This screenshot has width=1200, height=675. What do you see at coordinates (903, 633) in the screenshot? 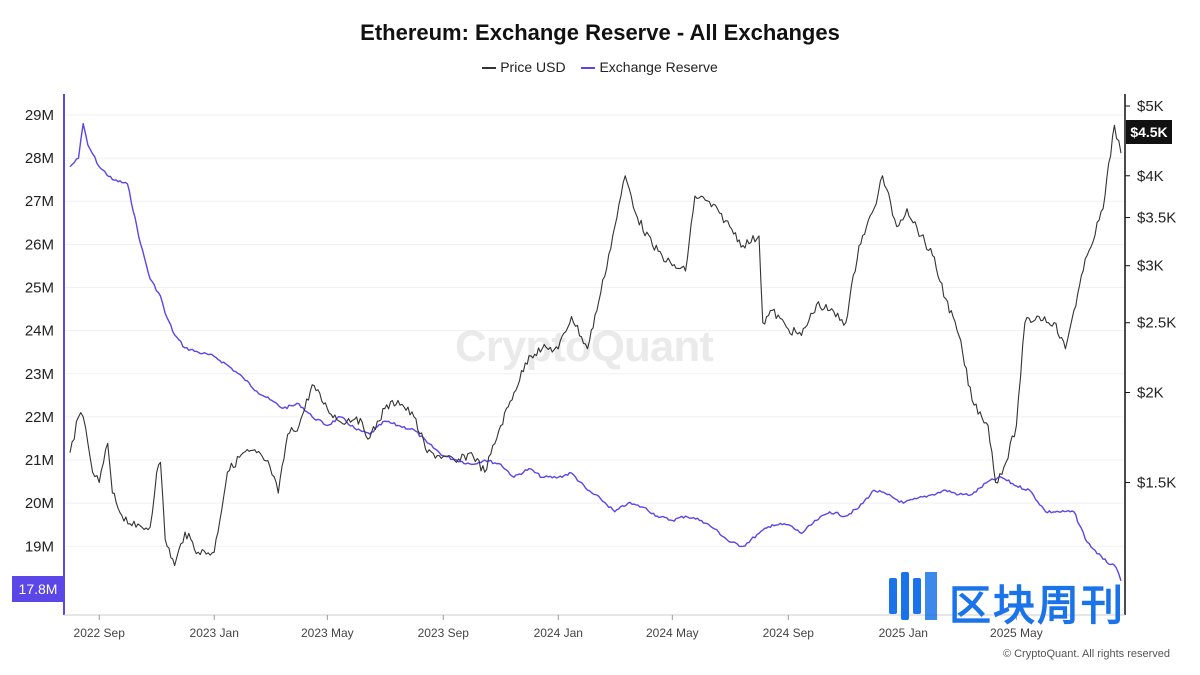
I see `x-tick-label: 2025 Jan` at bounding box center [903, 633].